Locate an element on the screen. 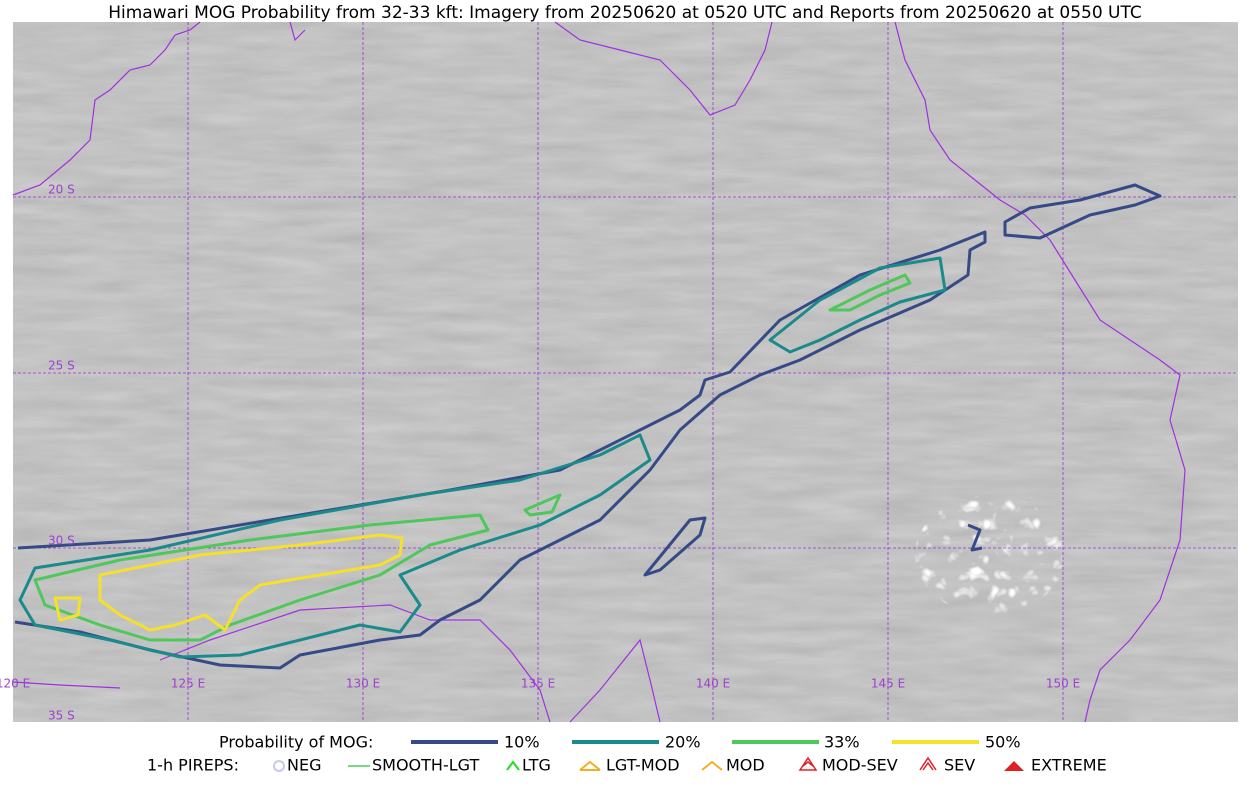 Image resolution: width=1250 pixels, height=786 pixels. legend-title: Probability of MOG: is located at coordinates (296, 742).